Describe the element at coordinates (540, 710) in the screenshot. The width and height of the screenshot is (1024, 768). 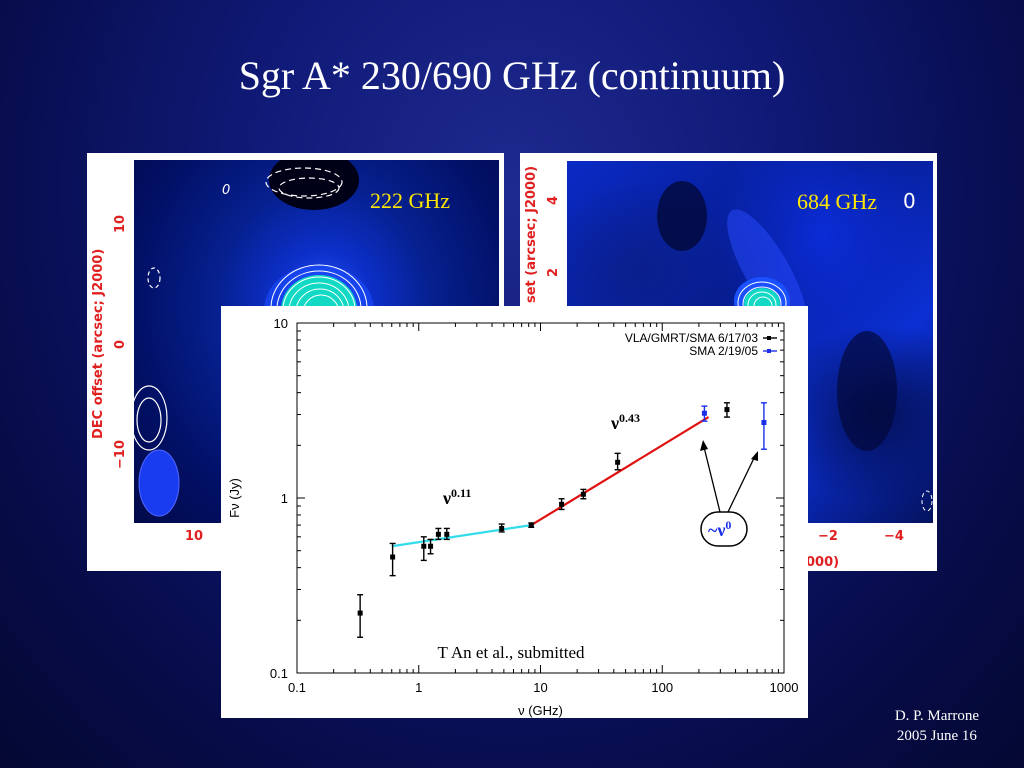
I see `x-axis-label: ν (GHz)` at that location.